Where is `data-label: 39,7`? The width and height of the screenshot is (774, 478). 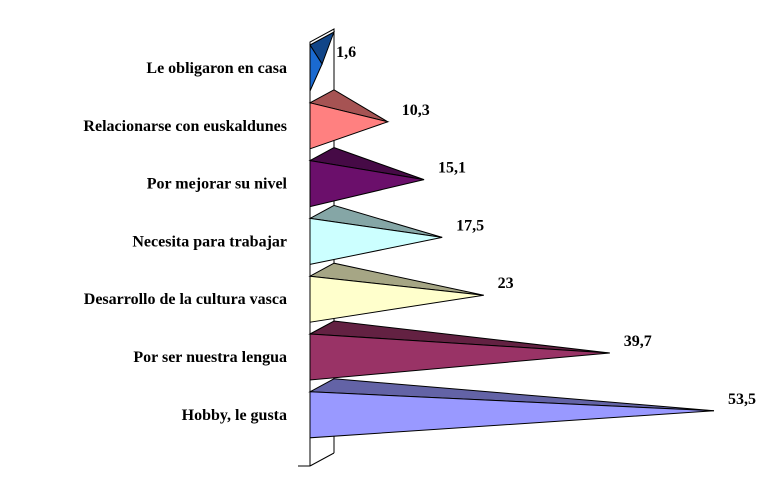
data-label: 39,7 is located at coordinates (638, 341).